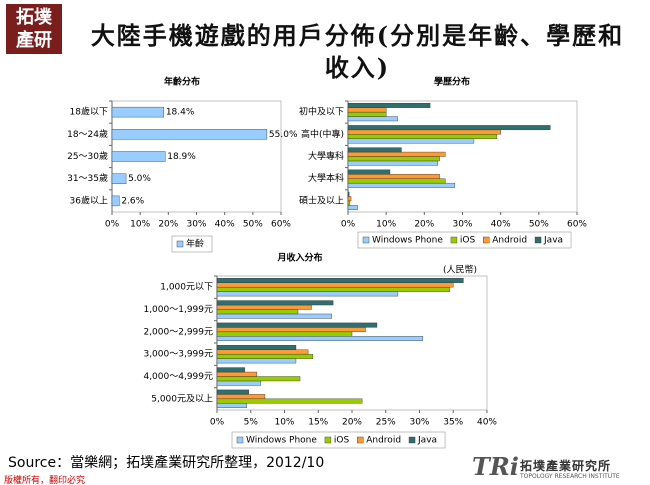 The image size is (650, 485). I want to click on y-tick-label: 36歲以上, so click(89, 200).